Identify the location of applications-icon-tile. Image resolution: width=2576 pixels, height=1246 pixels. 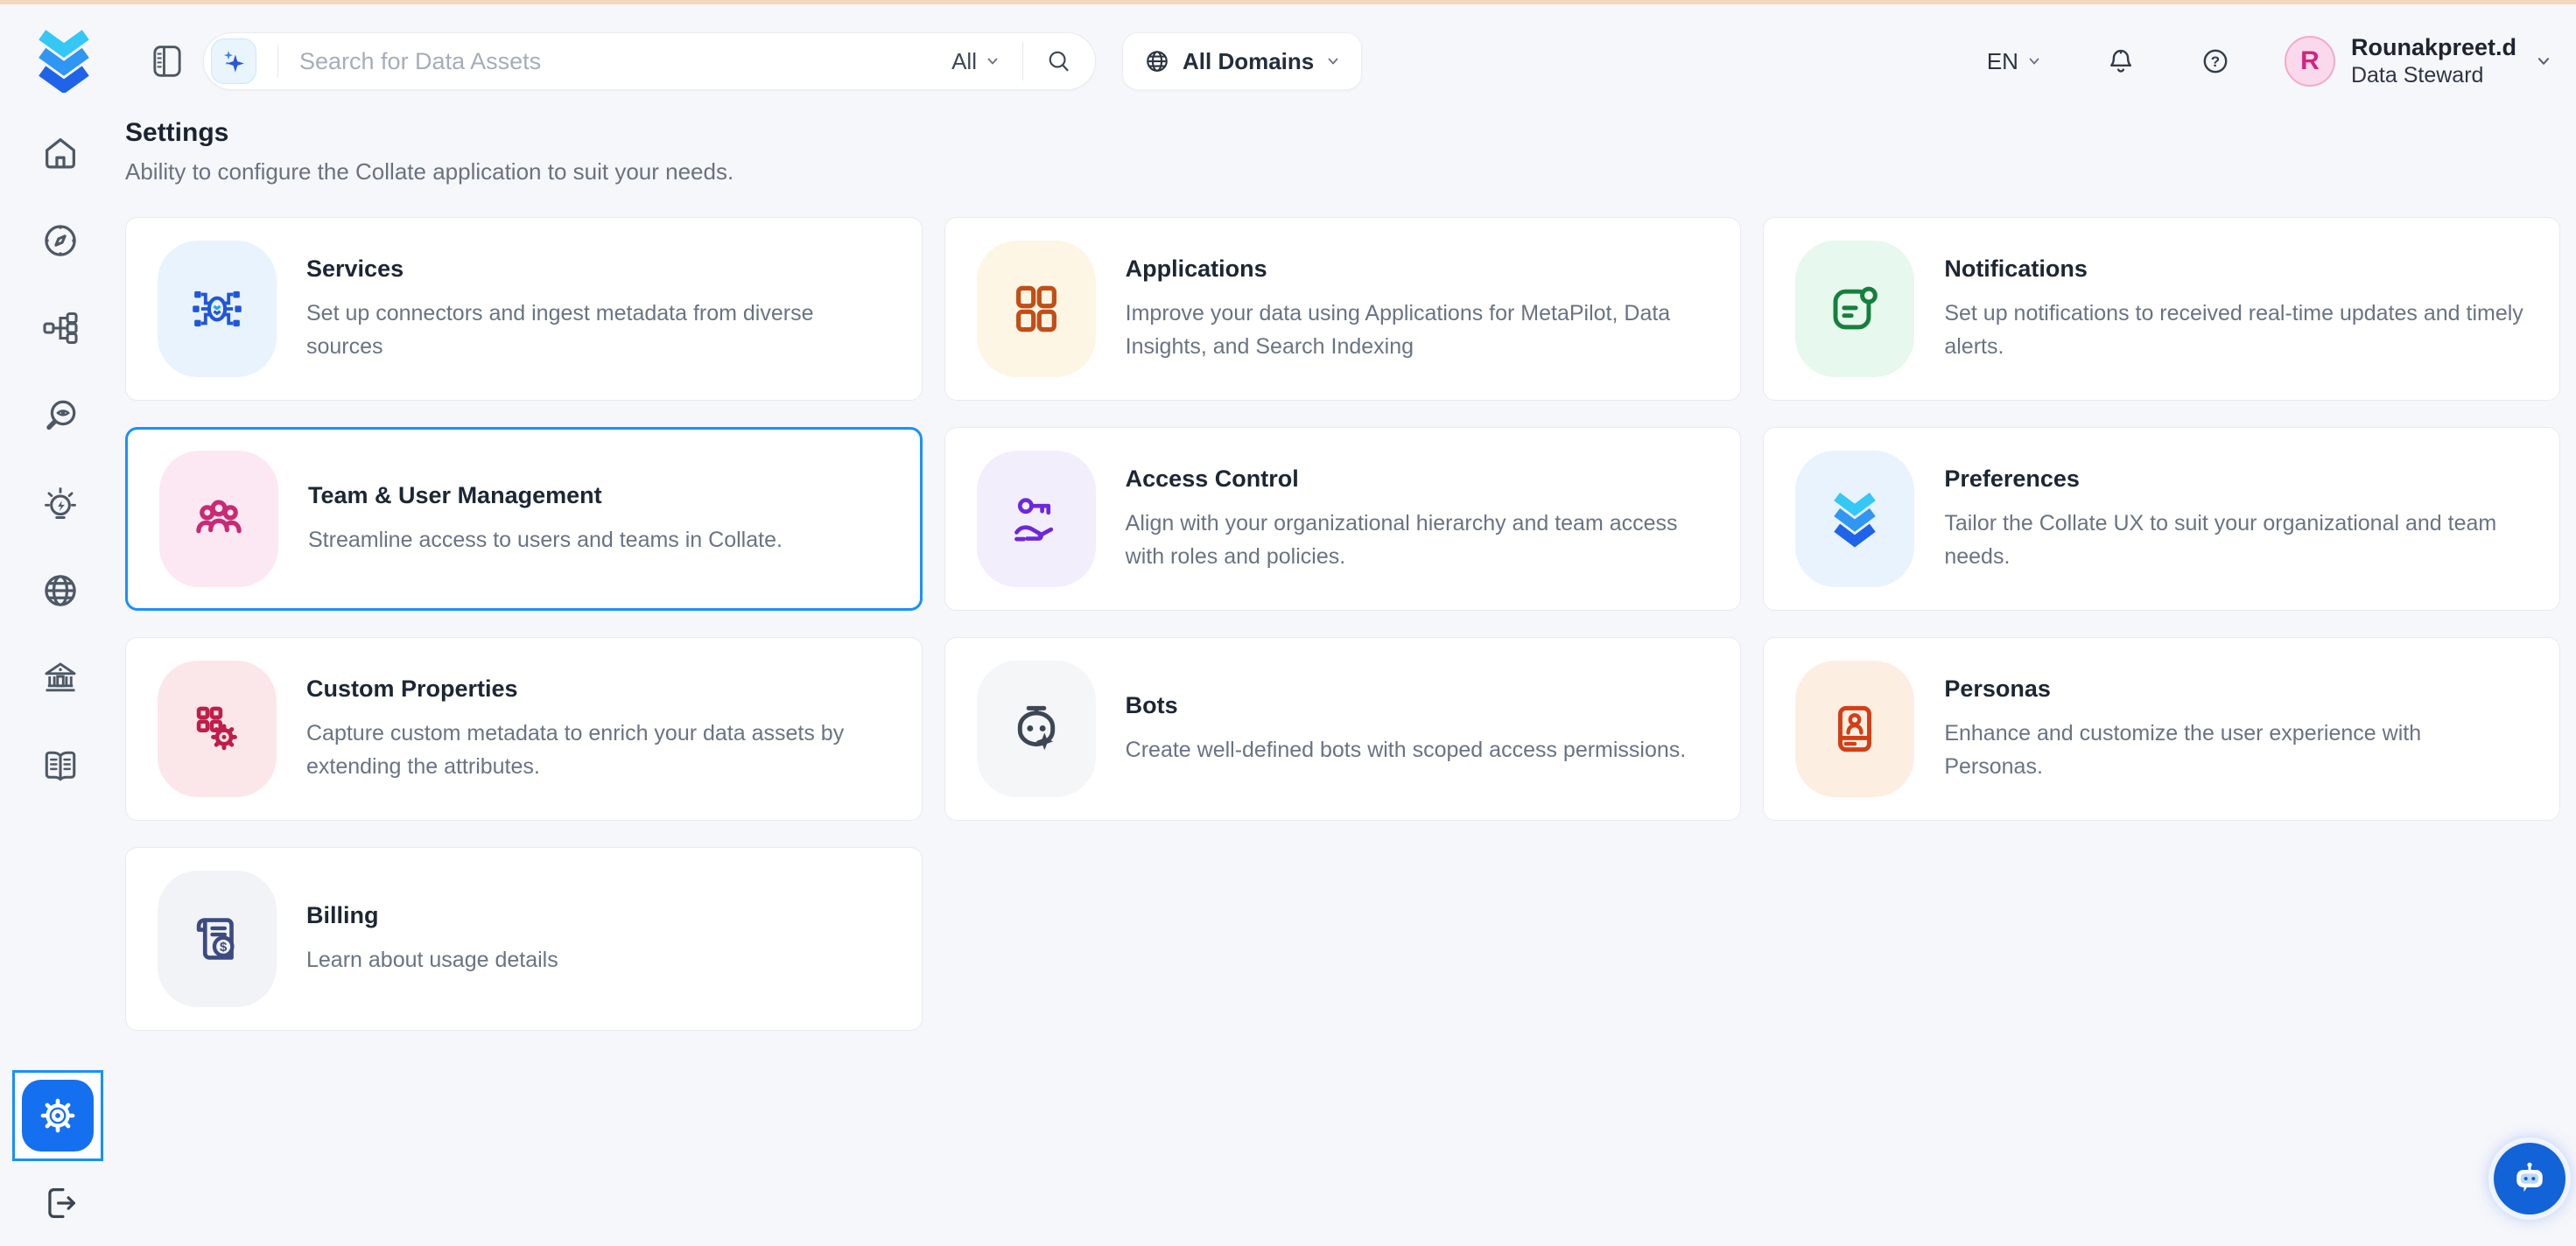
(1036, 309).